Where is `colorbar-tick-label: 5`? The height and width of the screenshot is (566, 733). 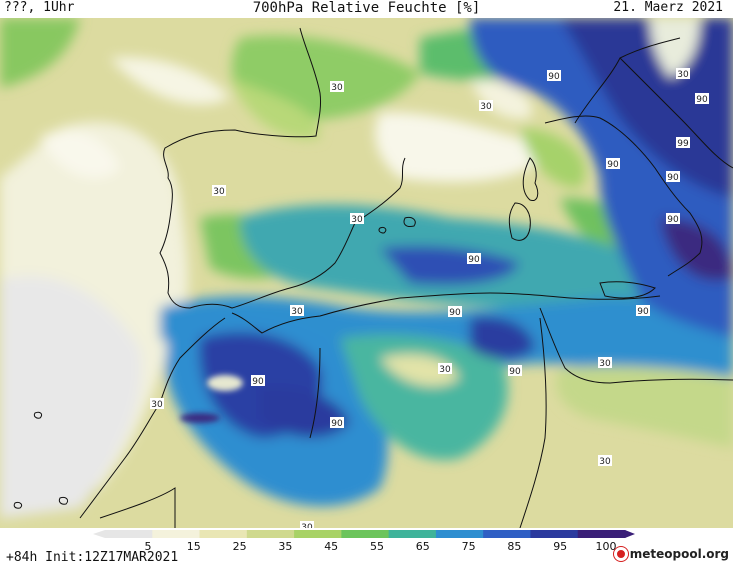 colorbar-tick-label: 5 is located at coordinates (148, 546).